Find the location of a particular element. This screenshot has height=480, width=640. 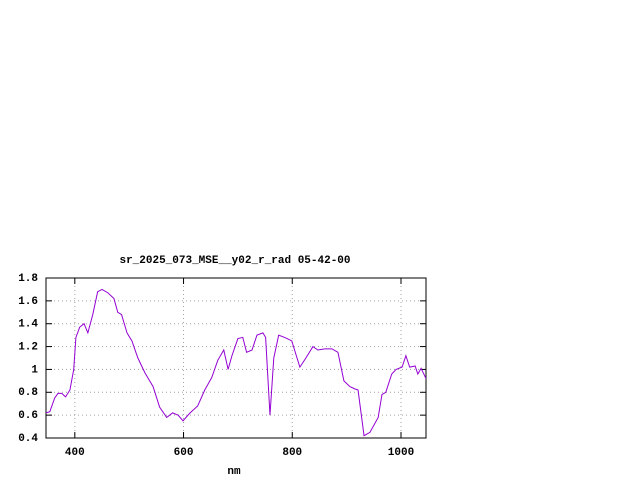

y-tick-label: 1.4 is located at coordinates (28, 325).